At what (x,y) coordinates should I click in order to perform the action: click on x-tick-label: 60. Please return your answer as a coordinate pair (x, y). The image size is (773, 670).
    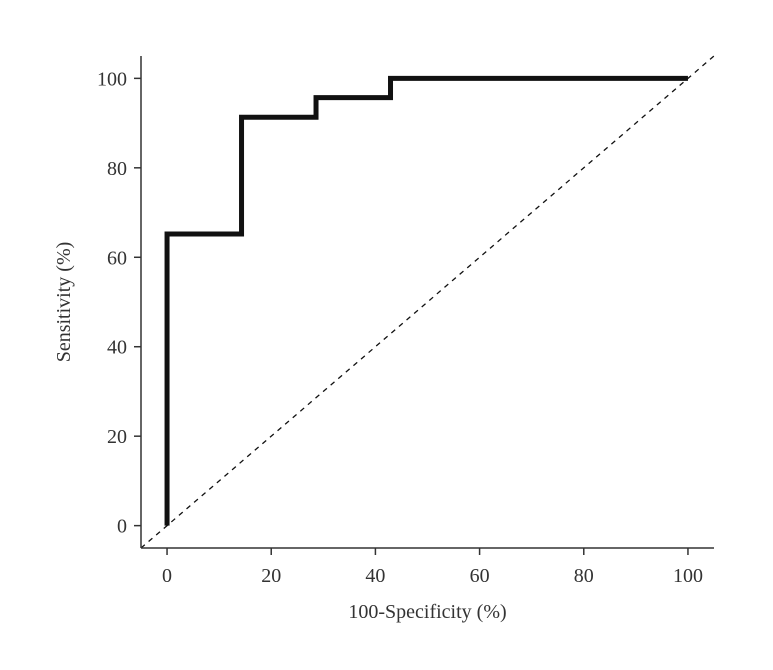
    Looking at the image, I should click on (480, 576).